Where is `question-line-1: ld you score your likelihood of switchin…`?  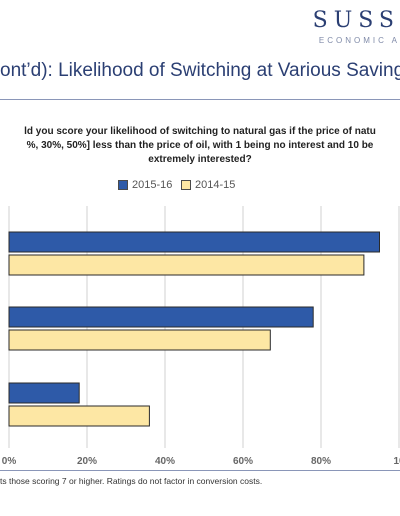 question-line-1: ld you score your likelihood of switchin… is located at coordinates (200, 131).